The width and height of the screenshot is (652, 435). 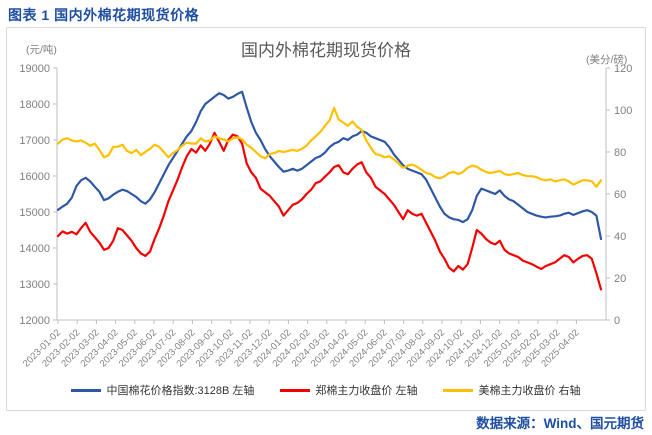 I want to click on legend-item-us-cotton: 美棉主力收盘价 右轴, so click(x=512, y=390).